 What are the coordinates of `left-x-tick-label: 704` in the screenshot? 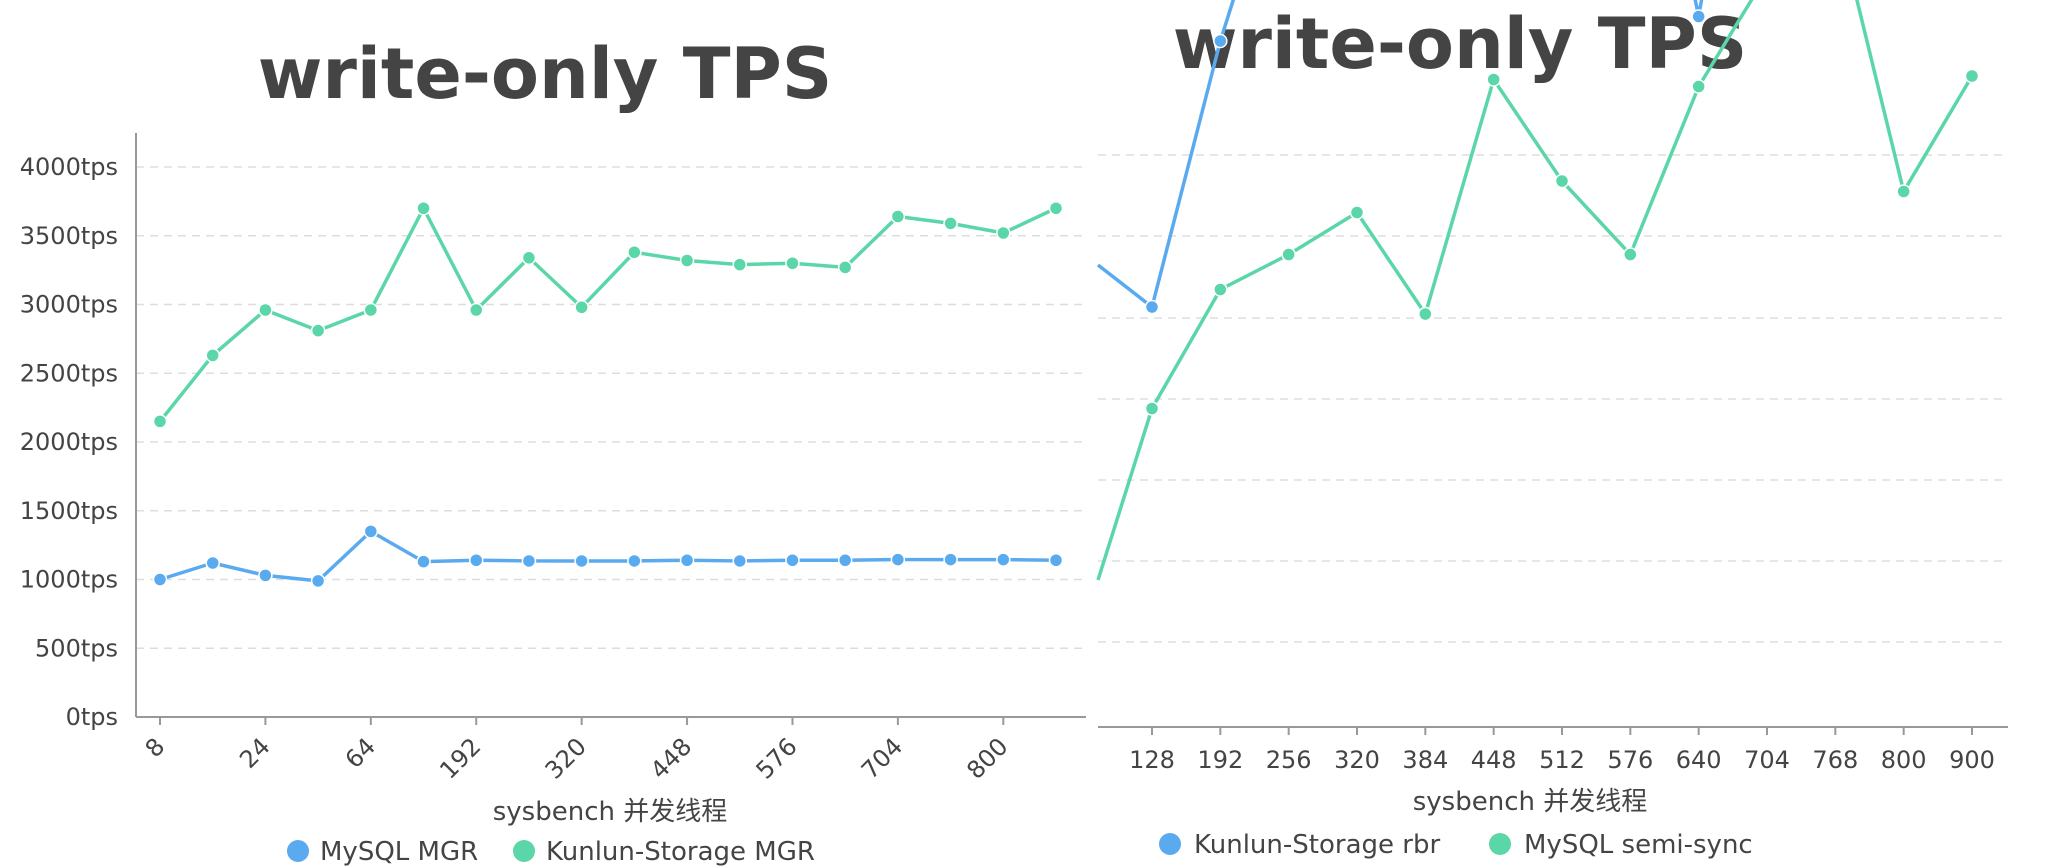 It's located at (882, 758).